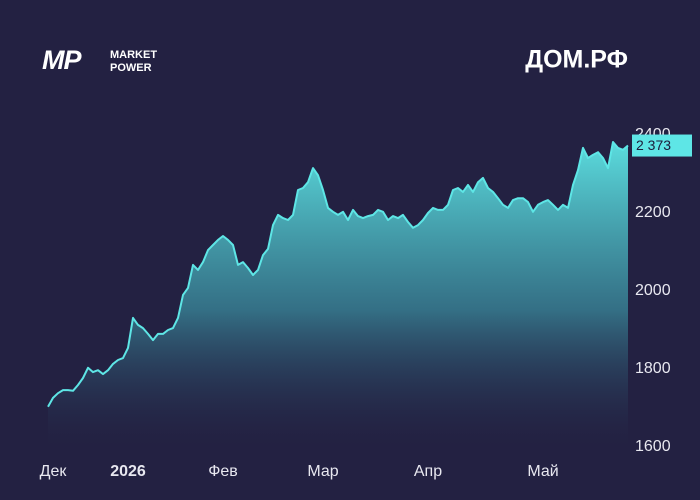 The height and width of the screenshot is (500, 700). What do you see at coordinates (653, 446) in the screenshot?
I see `y-tick-label: 1600` at bounding box center [653, 446].